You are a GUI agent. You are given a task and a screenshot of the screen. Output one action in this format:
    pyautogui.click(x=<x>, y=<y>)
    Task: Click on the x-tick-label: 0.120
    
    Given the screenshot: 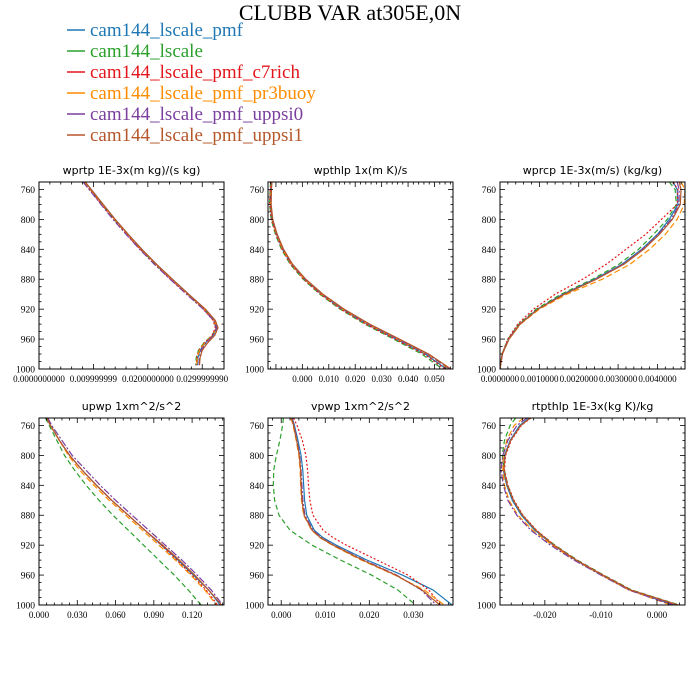 What is the action you would take?
    pyautogui.click(x=192, y=615)
    